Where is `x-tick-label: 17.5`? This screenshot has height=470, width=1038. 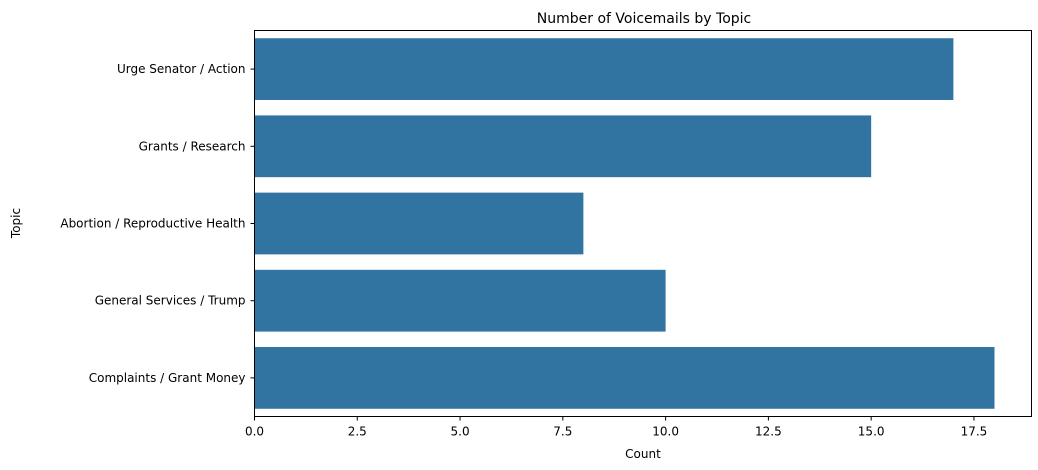
x-tick-label: 17.5 is located at coordinates (974, 432).